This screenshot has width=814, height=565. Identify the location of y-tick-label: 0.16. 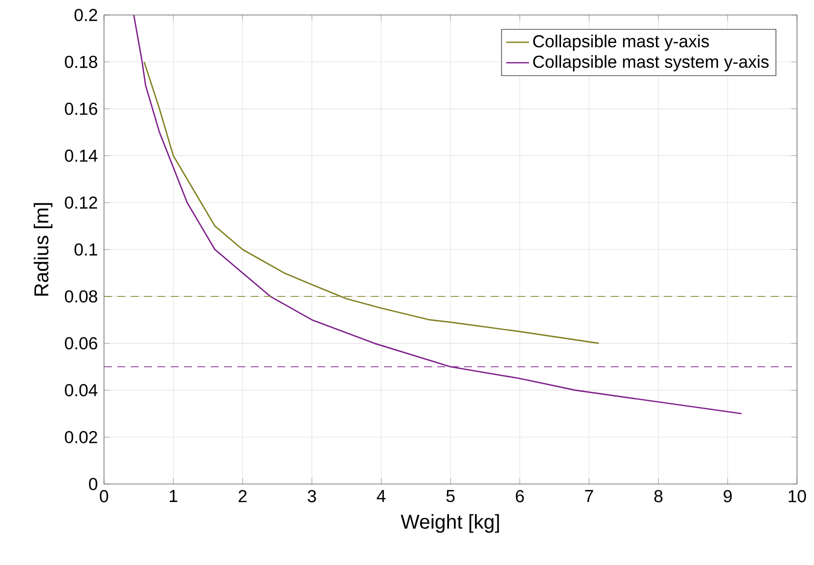
(81, 108).